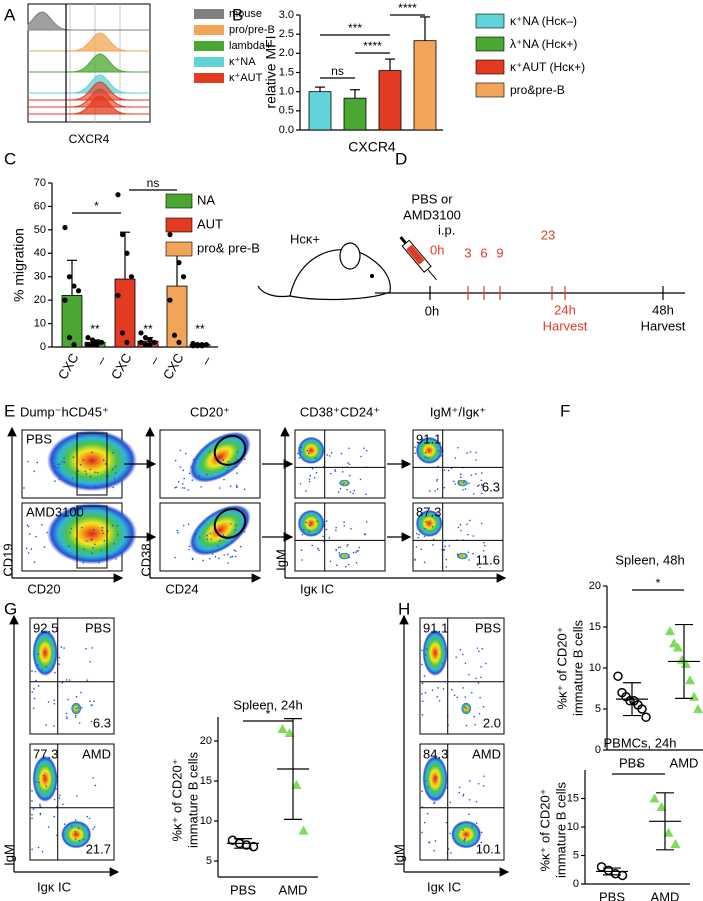 Image resolution: width=703 pixels, height=901 pixels. I want to click on bar, so click(125, 313).